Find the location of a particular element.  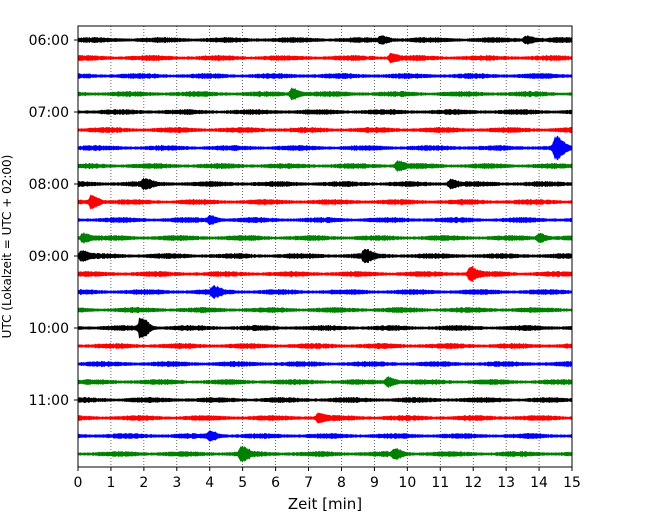

y-axis-ticks: 06:00 07:00 08:00 09:00 10:00 11:00 is located at coordinates (53, 221).